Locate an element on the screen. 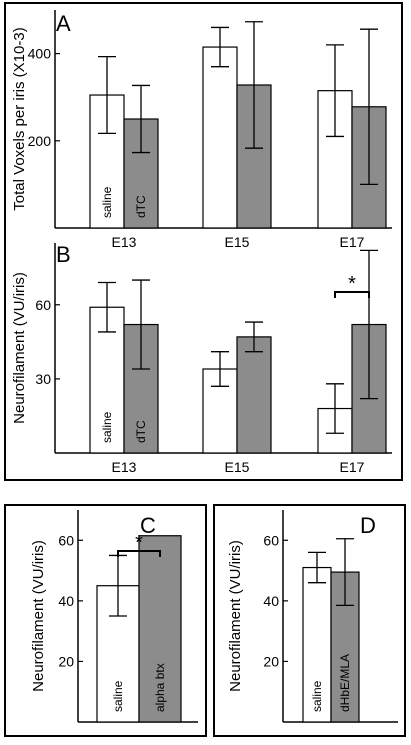 Image resolution: width=411 pixels, height=745 pixels. y-tick-label: 200 is located at coordinates (40, 141).